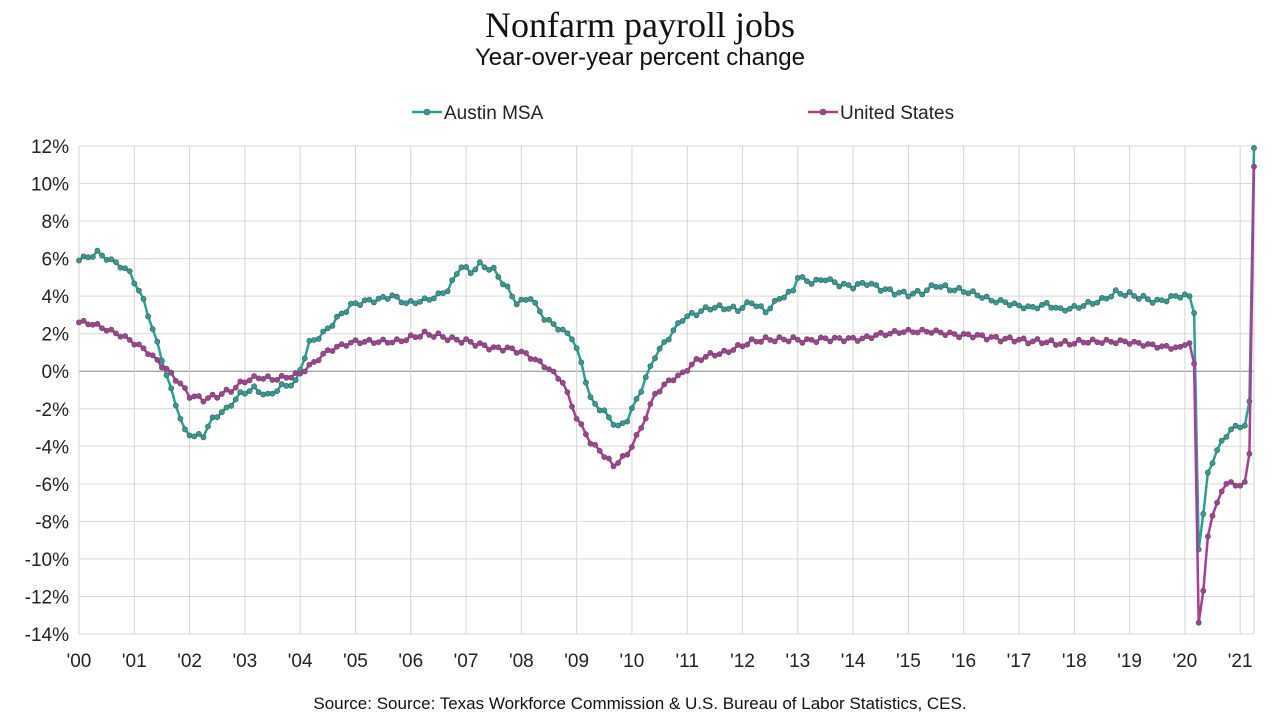 The width and height of the screenshot is (1280, 720). I want to click on y-tick-label: -8%, so click(52, 522).